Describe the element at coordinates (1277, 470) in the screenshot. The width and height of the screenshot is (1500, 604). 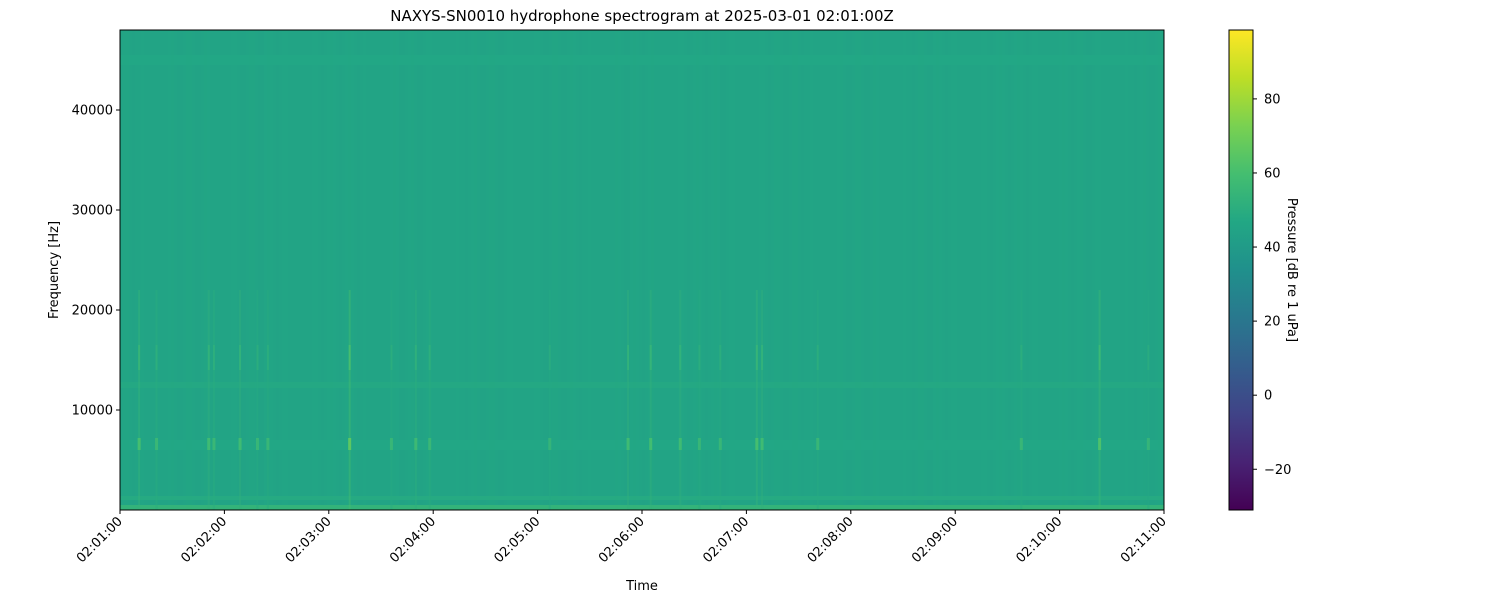
I see `colorbar-tick-label: −20` at that location.